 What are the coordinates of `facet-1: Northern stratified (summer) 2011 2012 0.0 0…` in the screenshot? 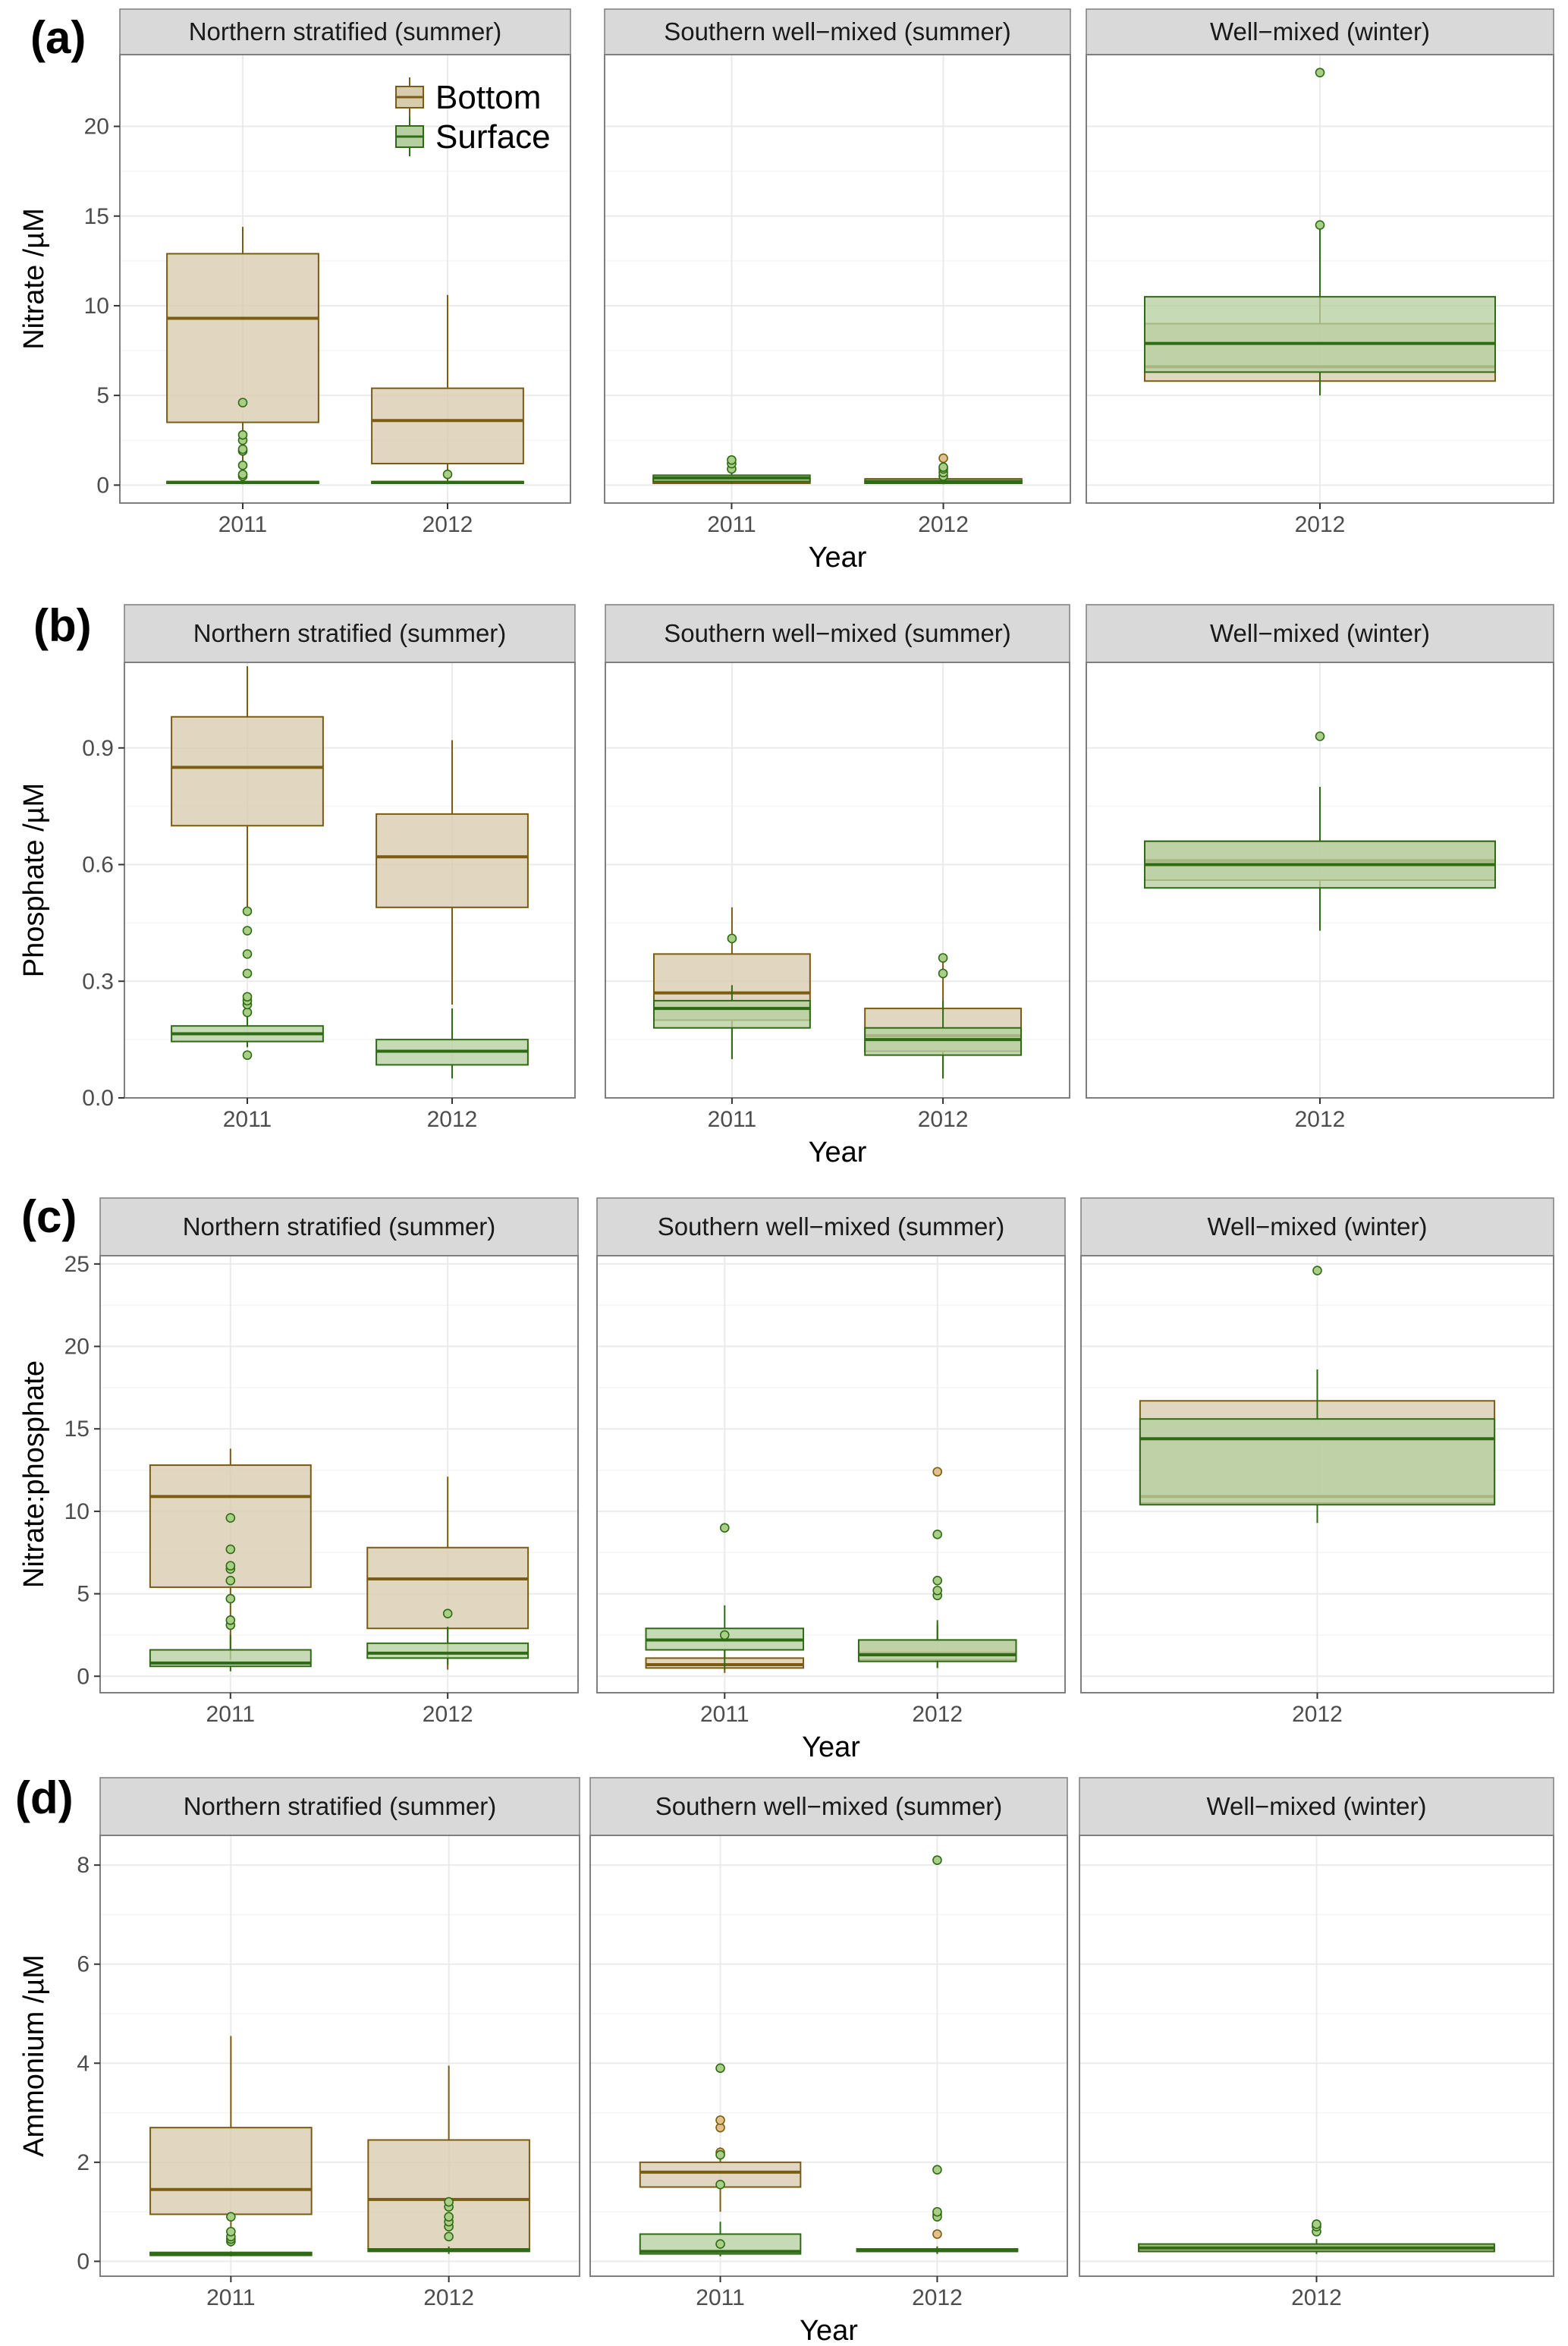 It's located at (329, 868).